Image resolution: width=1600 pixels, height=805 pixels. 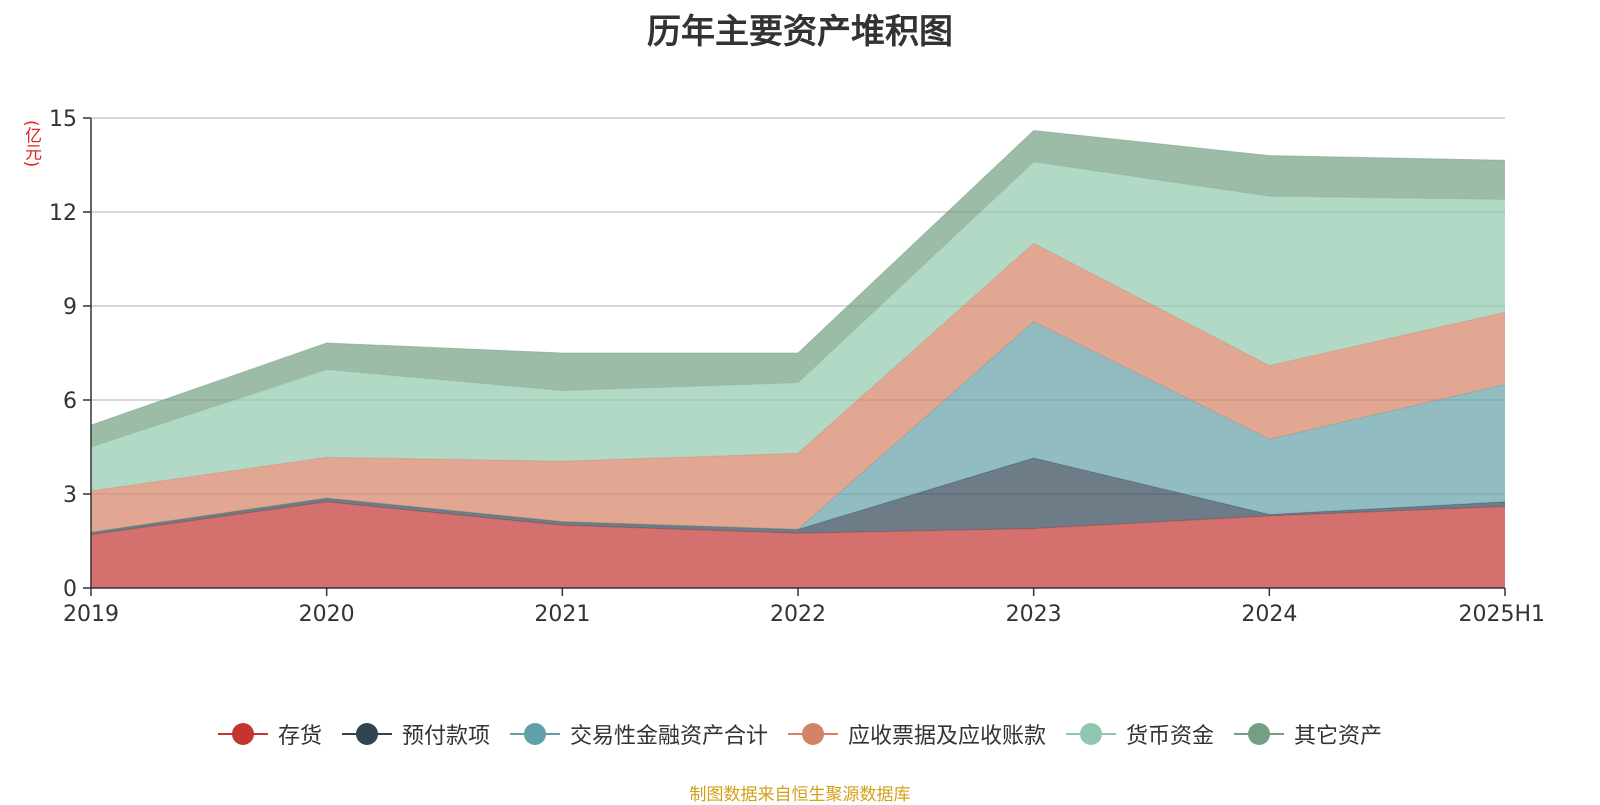 I want to click on legend-item: 应收票据及应收账款, so click(x=917, y=734).